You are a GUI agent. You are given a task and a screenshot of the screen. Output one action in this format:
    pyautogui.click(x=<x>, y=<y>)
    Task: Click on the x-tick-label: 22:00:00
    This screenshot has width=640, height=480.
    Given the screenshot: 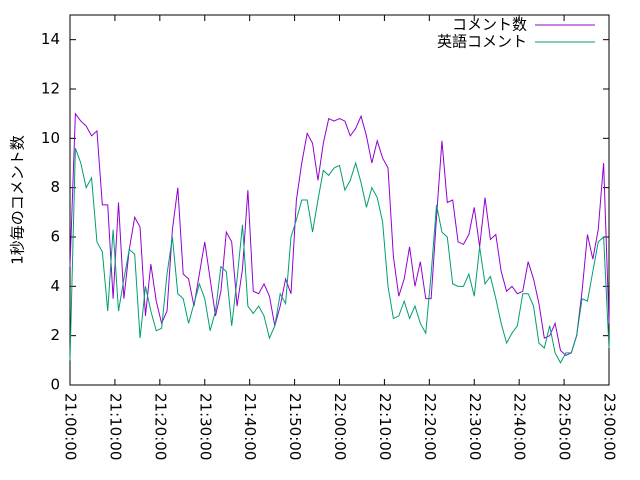 What is the action you would take?
    pyautogui.click(x=340, y=426)
    